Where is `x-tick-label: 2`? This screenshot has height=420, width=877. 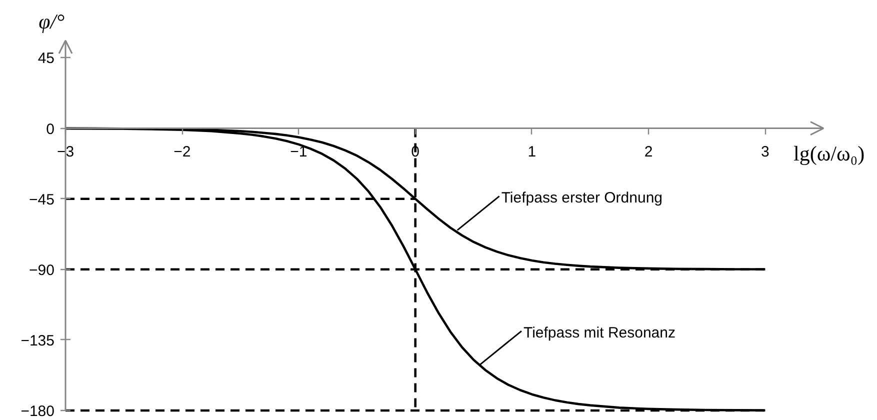 x-tick-label: 2 is located at coordinates (648, 151).